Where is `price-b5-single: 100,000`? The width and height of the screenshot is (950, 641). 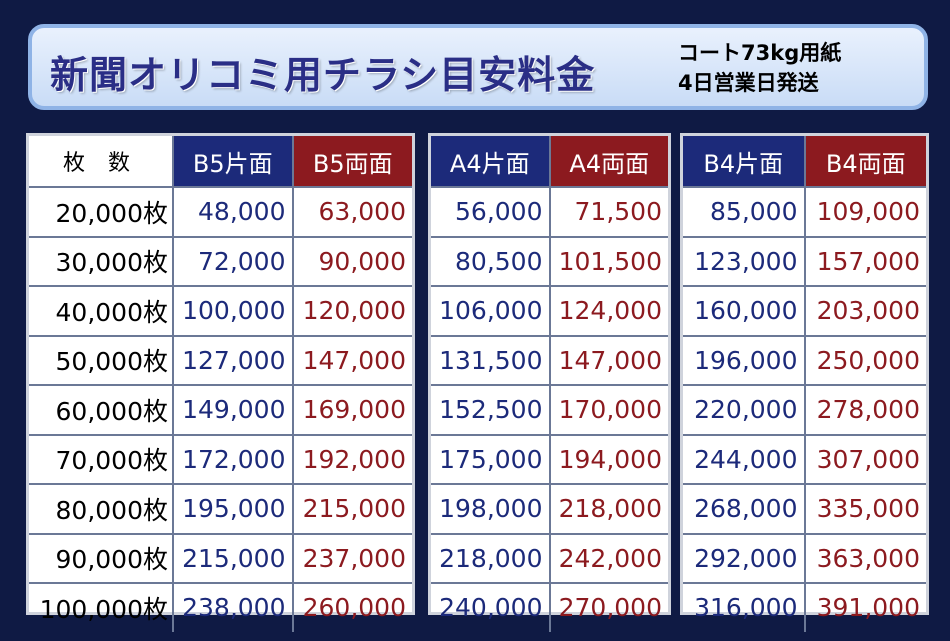 price-b5-single: 100,000 is located at coordinates (232, 310).